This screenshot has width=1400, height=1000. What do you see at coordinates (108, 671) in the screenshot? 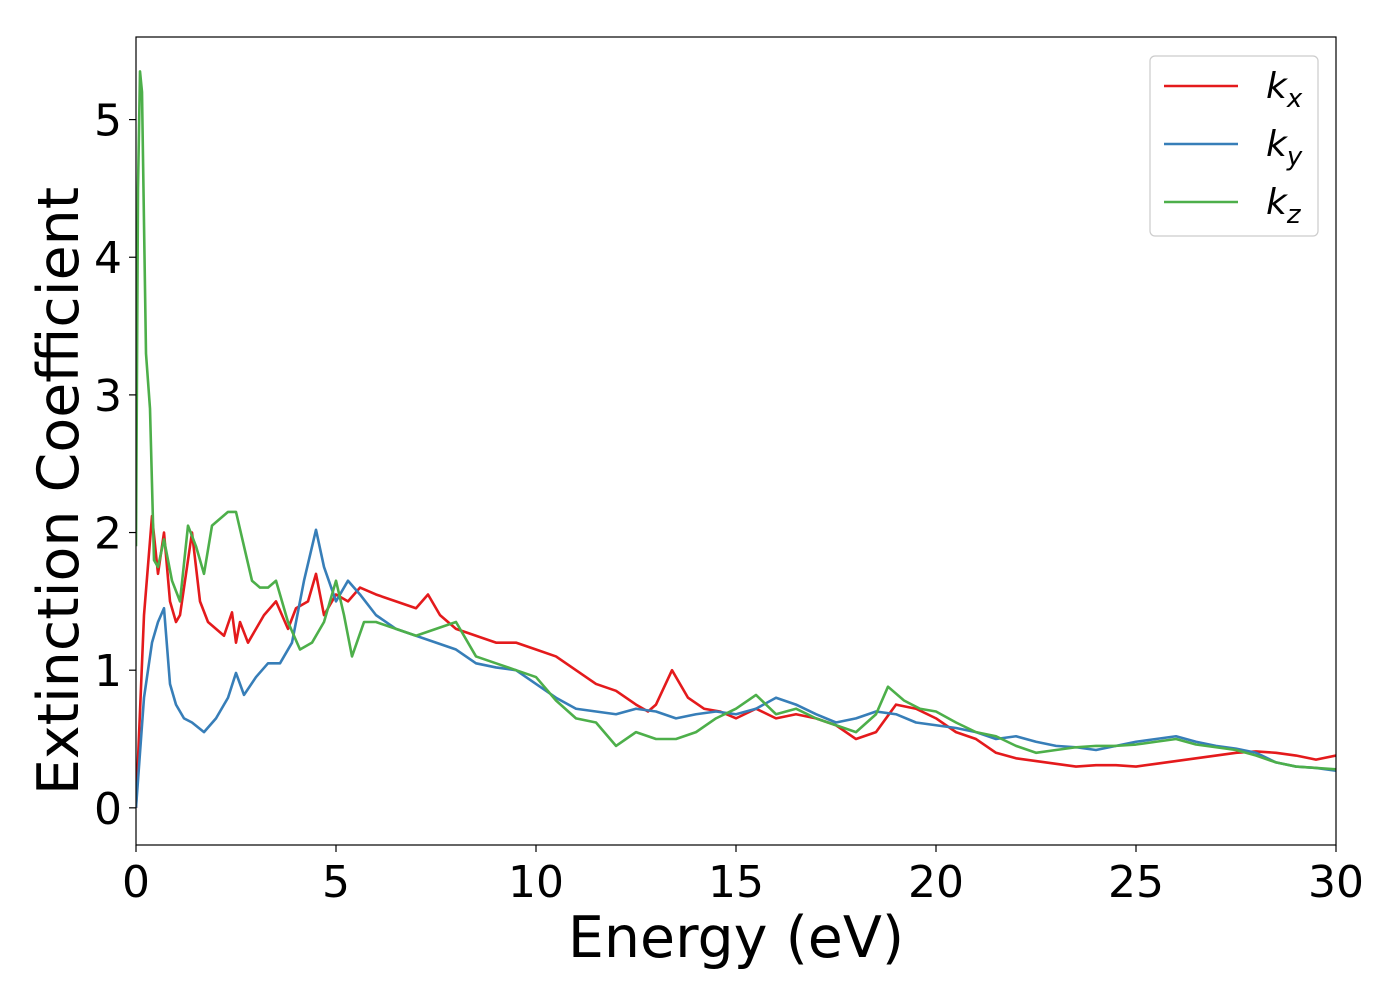
I see `y-tick-label: 1` at bounding box center [108, 671].